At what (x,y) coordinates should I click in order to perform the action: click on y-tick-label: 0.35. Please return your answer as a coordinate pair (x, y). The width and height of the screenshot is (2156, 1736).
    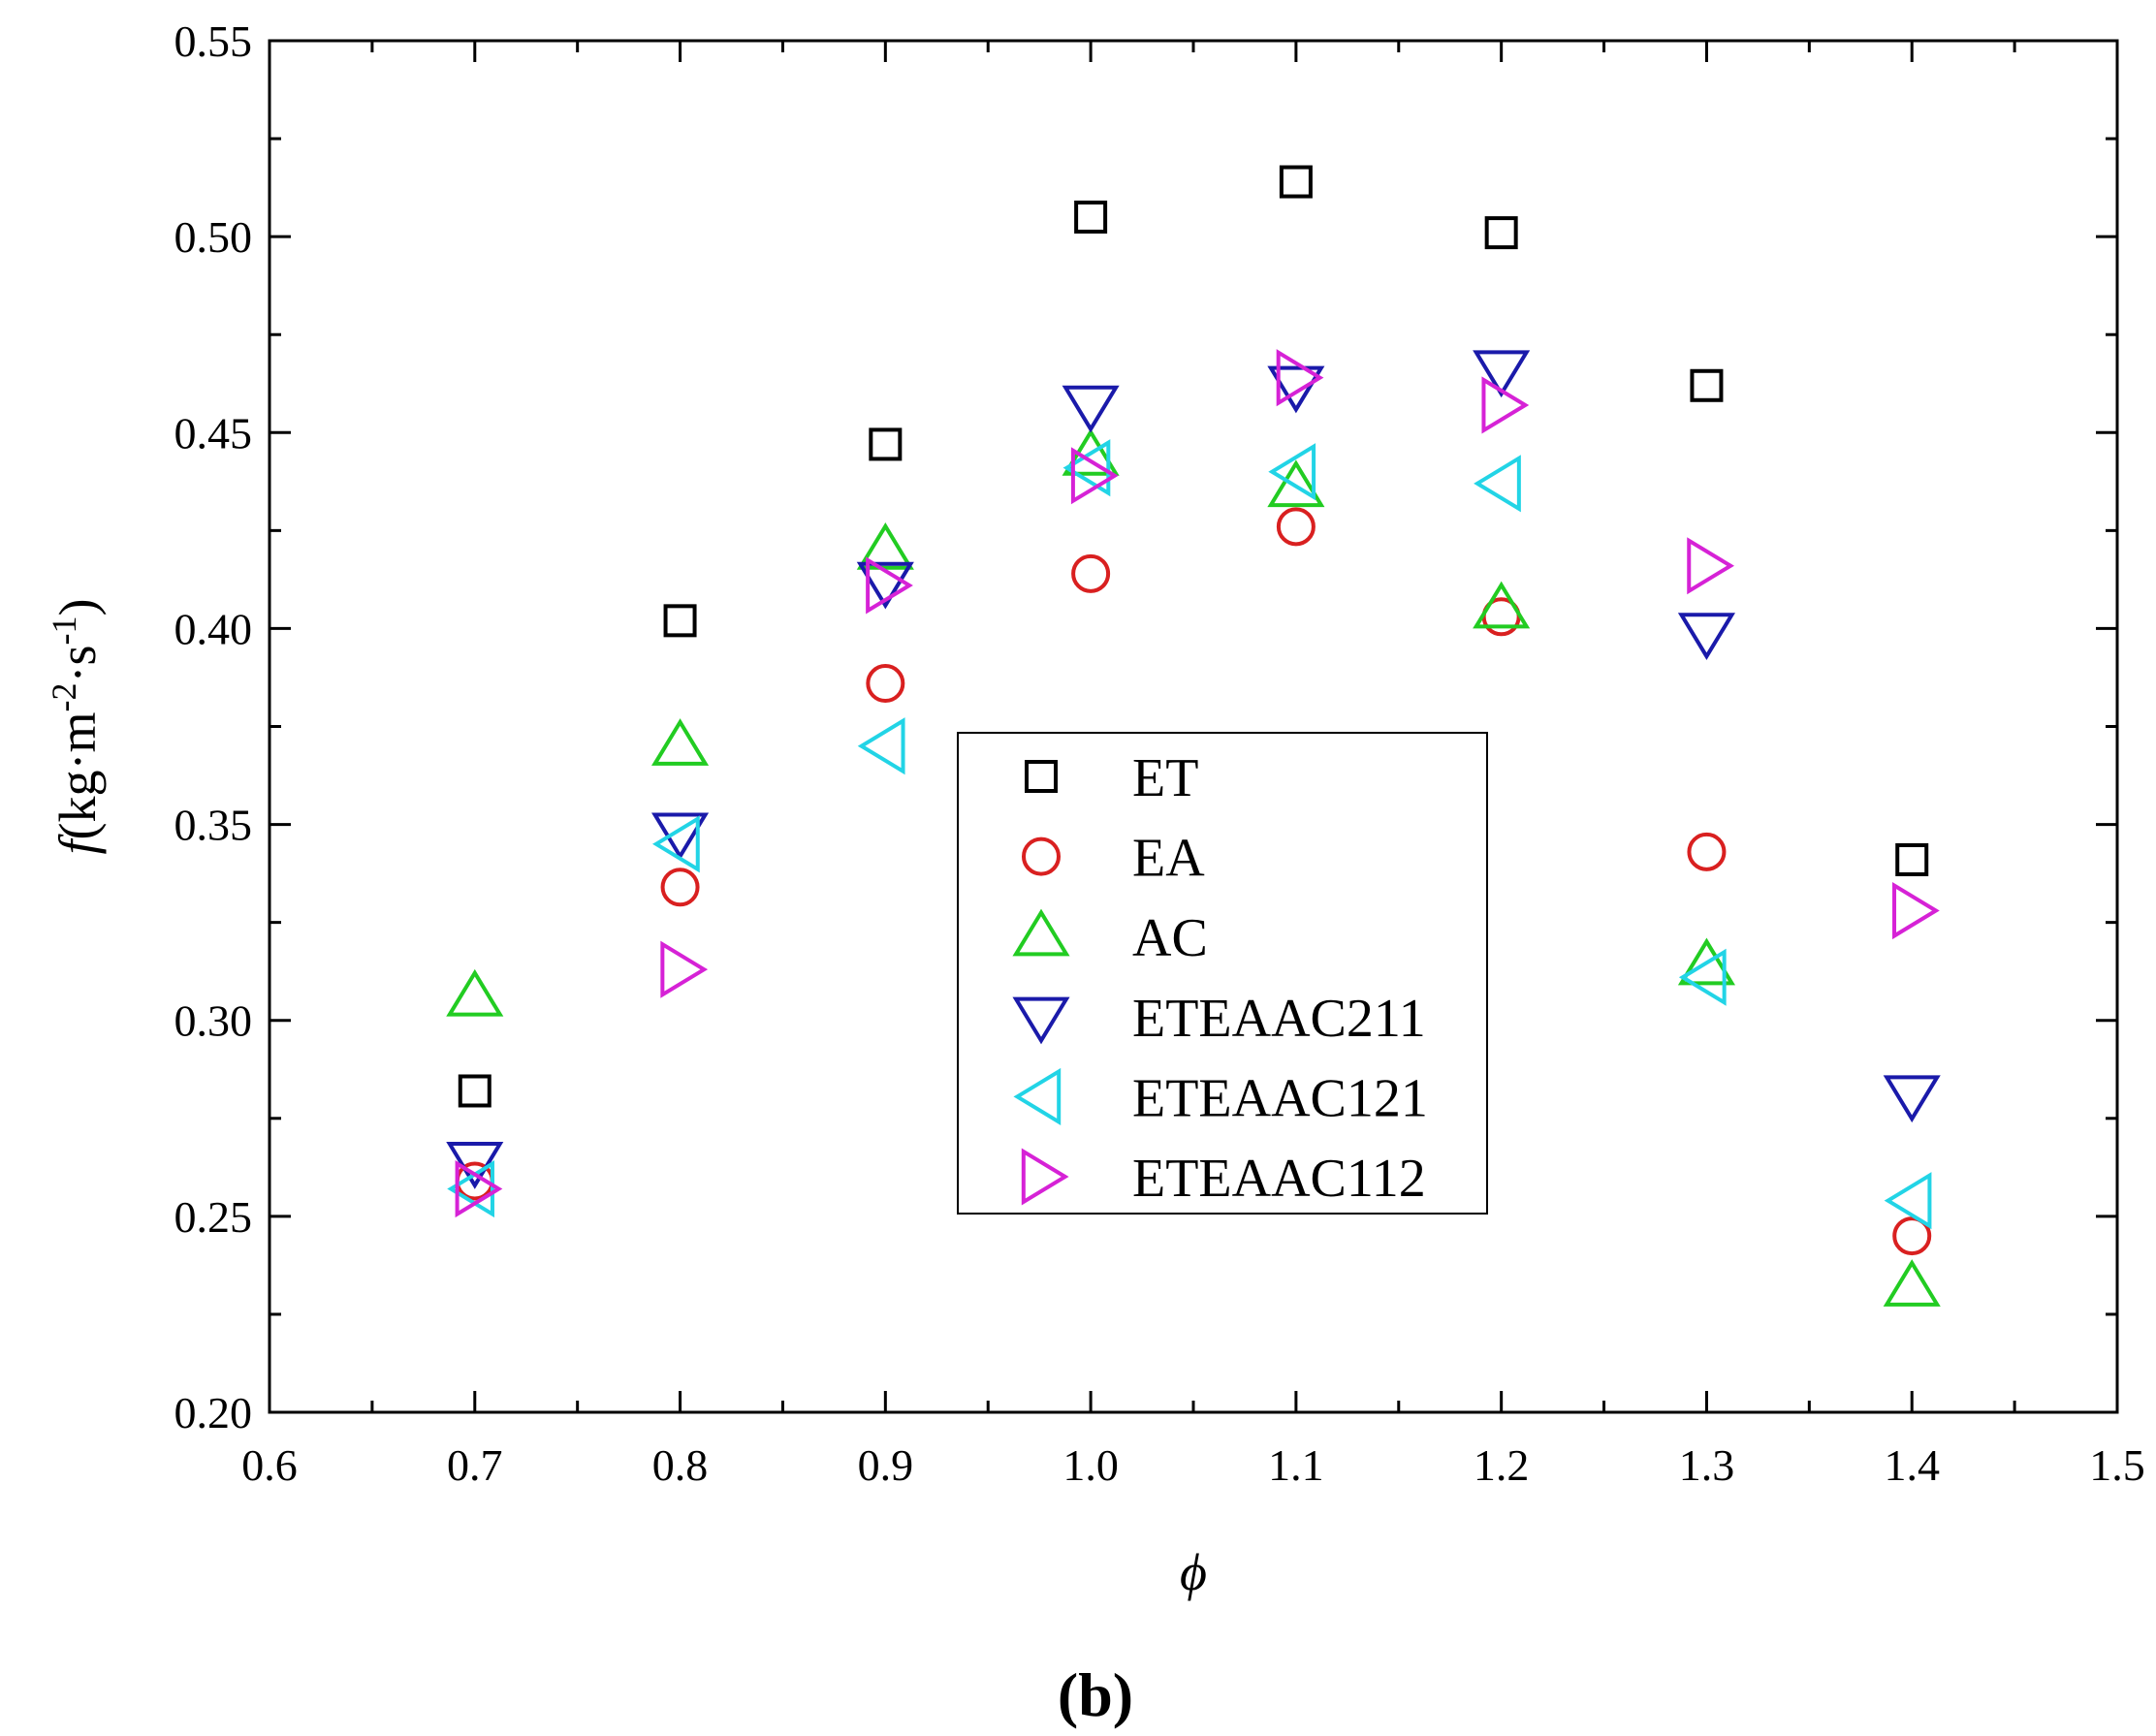
    Looking at the image, I should click on (213, 825).